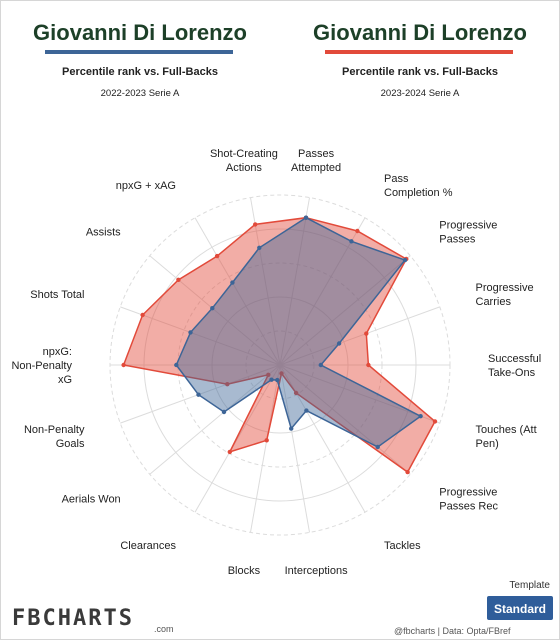 The width and height of the screenshot is (560, 640). What do you see at coordinates (164, 629) in the screenshot?
I see `fbcharts-logo-suffix: .com` at bounding box center [164, 629].